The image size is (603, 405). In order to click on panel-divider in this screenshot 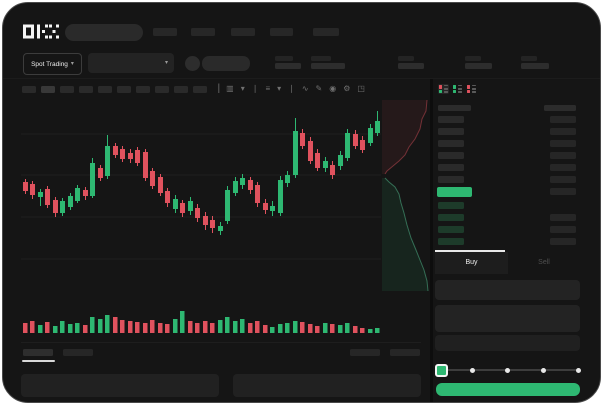, I will do `click(431, 240)`.